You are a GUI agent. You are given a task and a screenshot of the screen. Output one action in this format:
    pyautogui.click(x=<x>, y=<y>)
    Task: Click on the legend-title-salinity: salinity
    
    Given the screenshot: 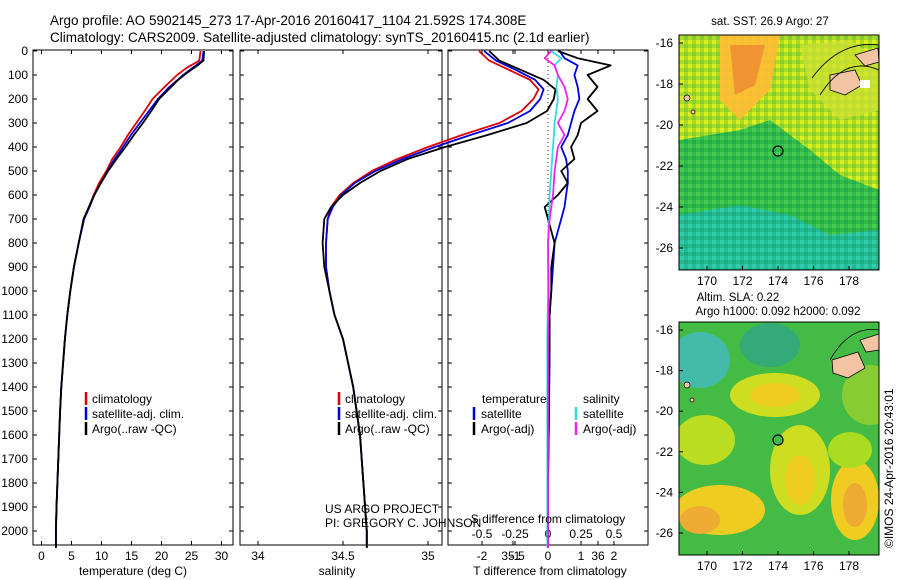 What is the action you would take?
    pyautogui.click(x=601, y=399)
    